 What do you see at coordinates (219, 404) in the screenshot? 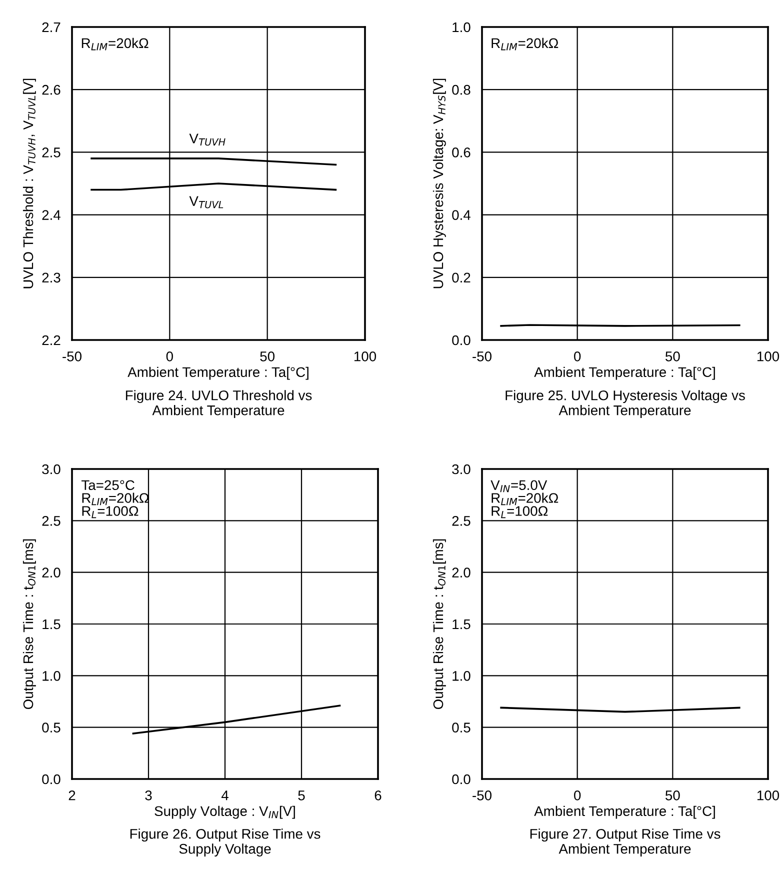
I see `caption: Figure 24. UVLO Threshold vs Ambient Temperature` at bounding box center [219, 404].